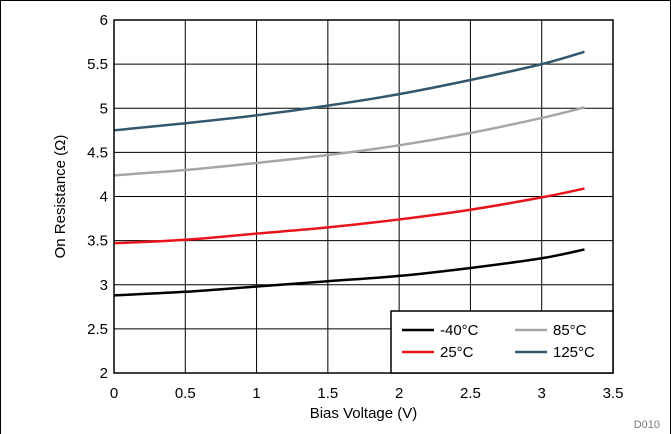  Describe the element at coordinates (364, 413) in the screenshot. I see `x-axis-label: Bias Voltage (V)` at that location.